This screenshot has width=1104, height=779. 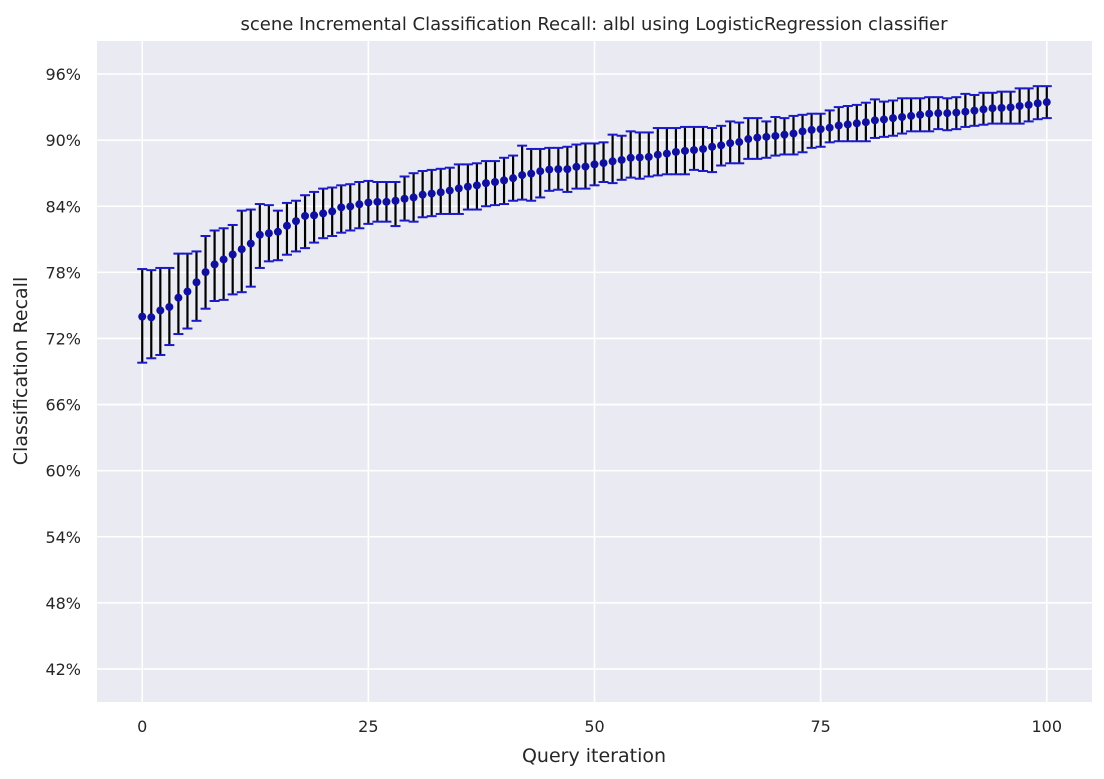 I want to click on y-tick-label: 66%, so click(x=63, y=405).